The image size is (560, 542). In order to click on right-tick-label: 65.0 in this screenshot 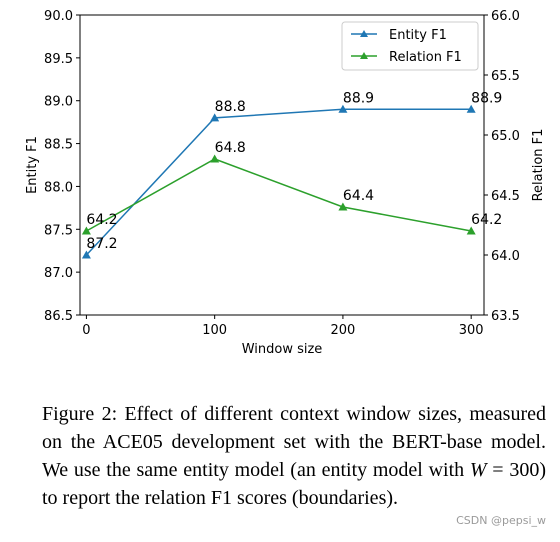, I will do `click(505, 136)`.